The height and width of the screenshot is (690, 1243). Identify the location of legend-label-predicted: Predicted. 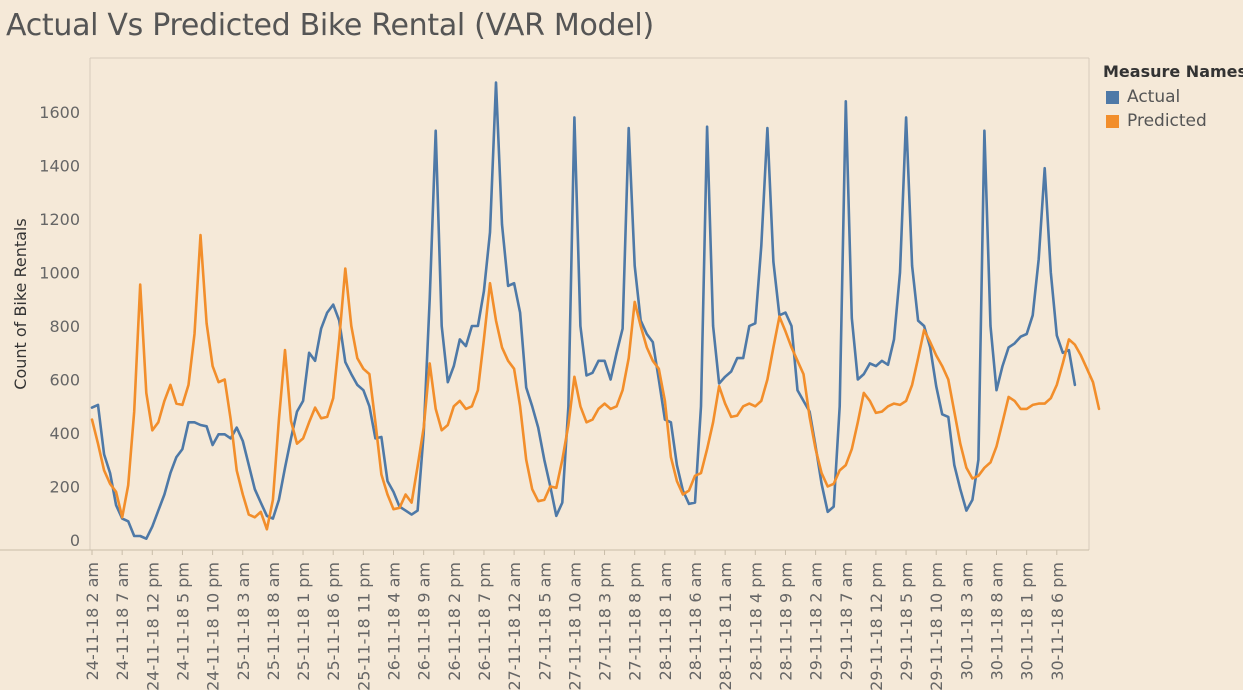
(1167, 121).